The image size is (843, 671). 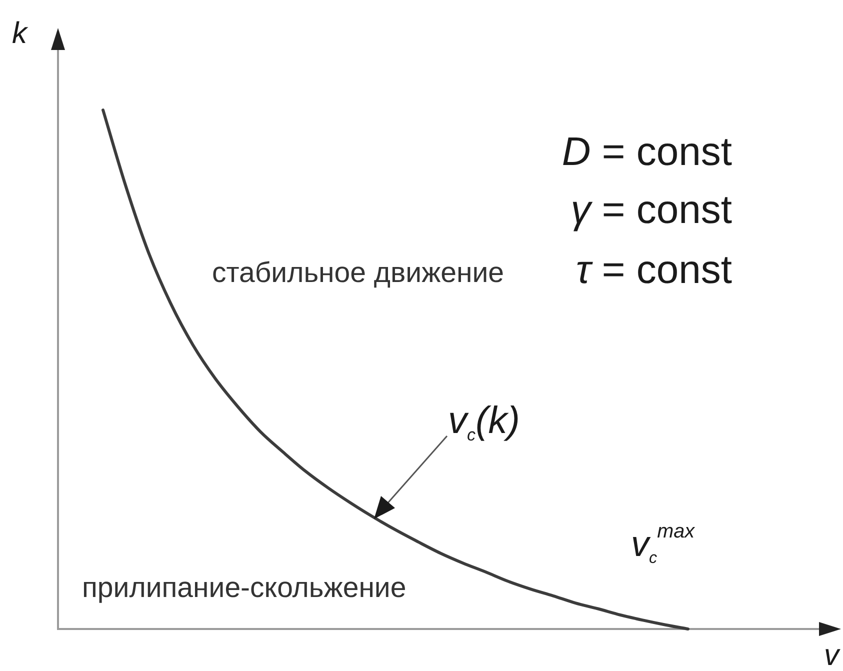 I want to click on annotation: D = const, so click(x=647, y=152).